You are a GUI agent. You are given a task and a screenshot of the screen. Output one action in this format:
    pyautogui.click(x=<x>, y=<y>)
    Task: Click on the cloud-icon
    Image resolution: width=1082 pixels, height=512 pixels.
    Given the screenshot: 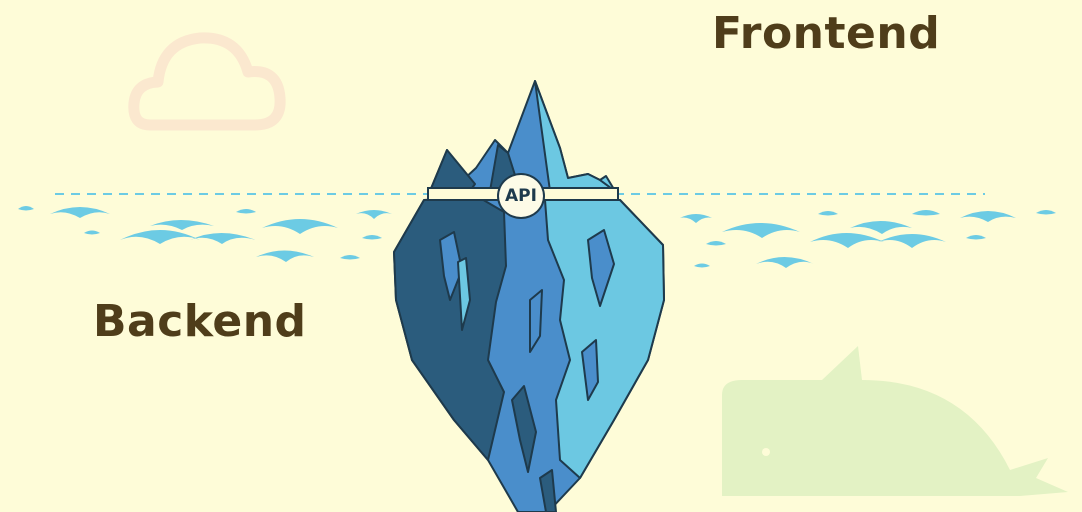 What is the action you would take?
    pyautogui.click(x=207, y=81)
    